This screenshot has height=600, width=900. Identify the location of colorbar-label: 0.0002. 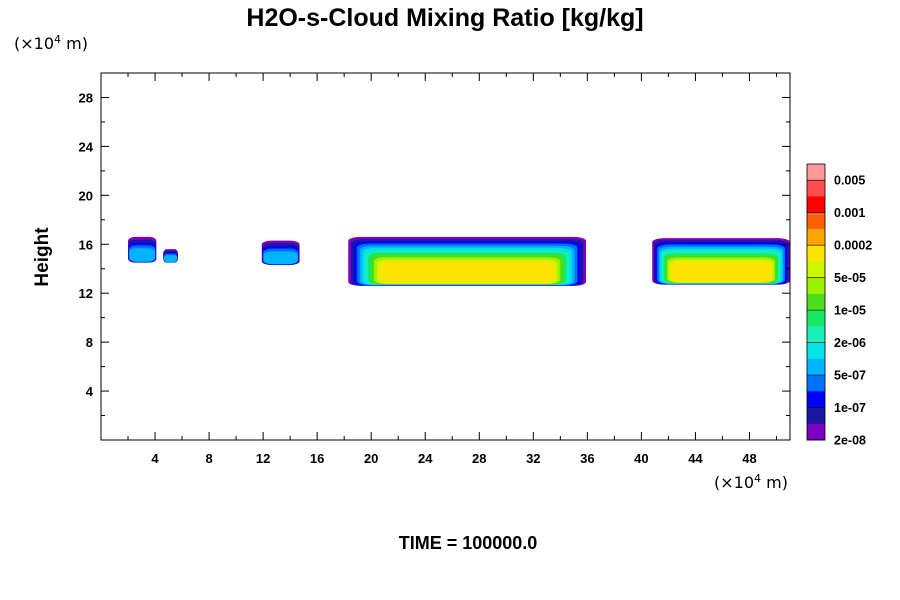
(853, 246).